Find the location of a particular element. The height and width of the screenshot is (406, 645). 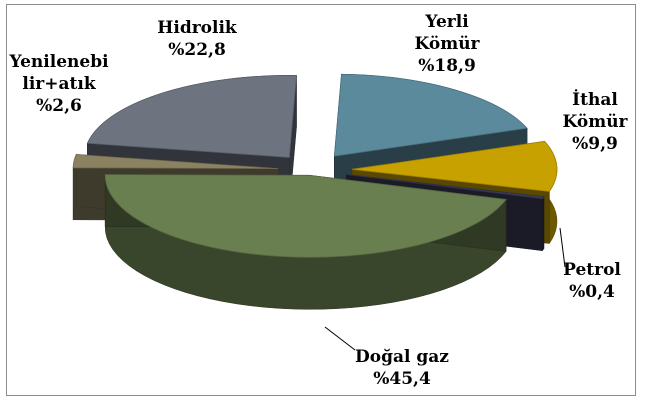

pie-leader-layer is located at coordinates (445, 289).